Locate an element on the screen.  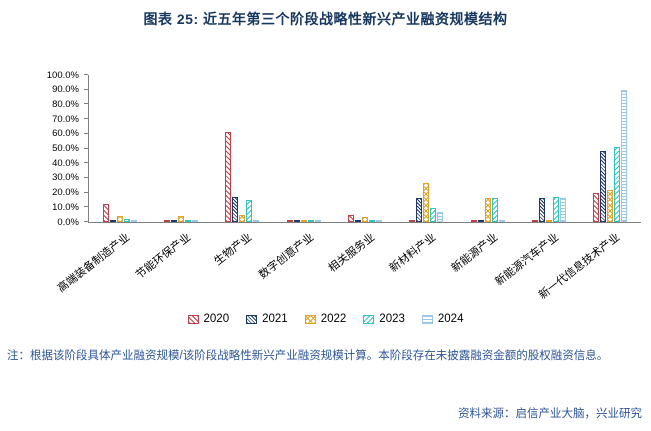
legend-item-2023: 2023 is located at coordinates (384, 319).